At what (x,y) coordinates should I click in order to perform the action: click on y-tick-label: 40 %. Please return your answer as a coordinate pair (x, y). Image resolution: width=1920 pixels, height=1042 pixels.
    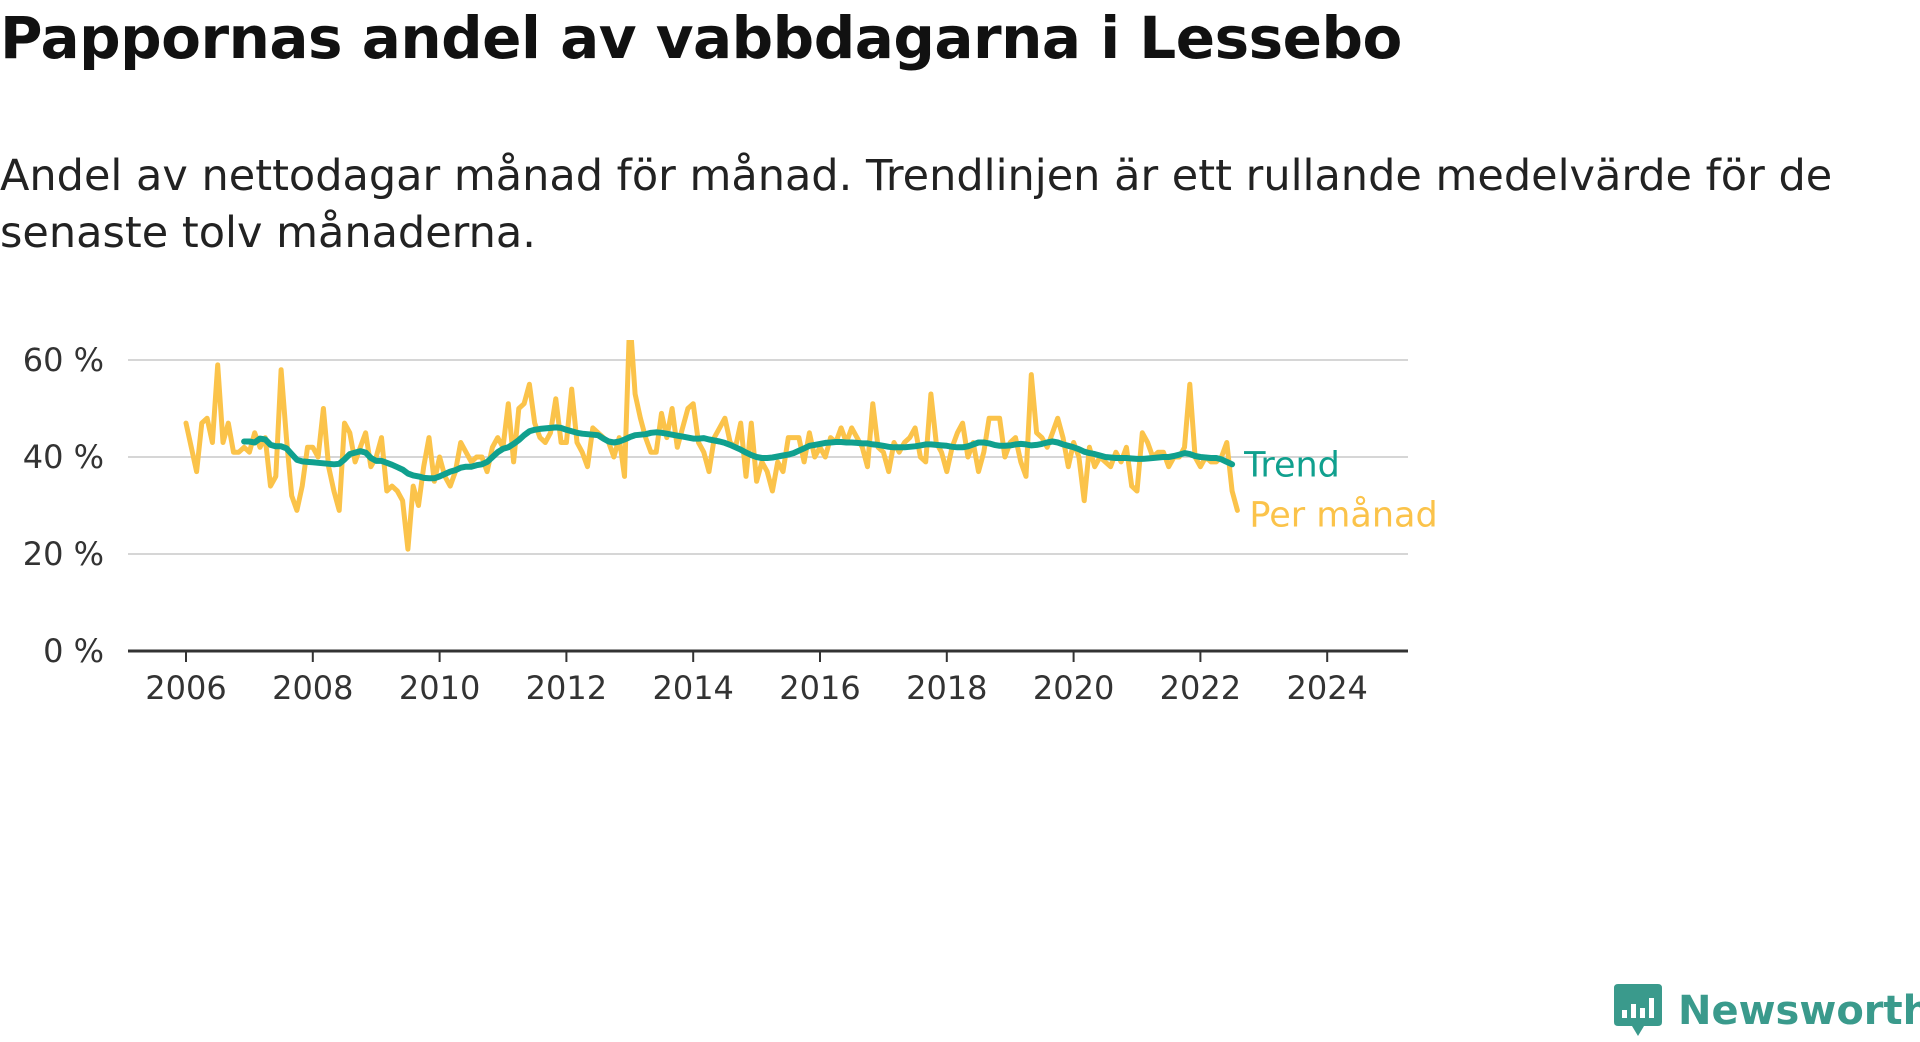
    Looking at the image, I should click on (63, 457).